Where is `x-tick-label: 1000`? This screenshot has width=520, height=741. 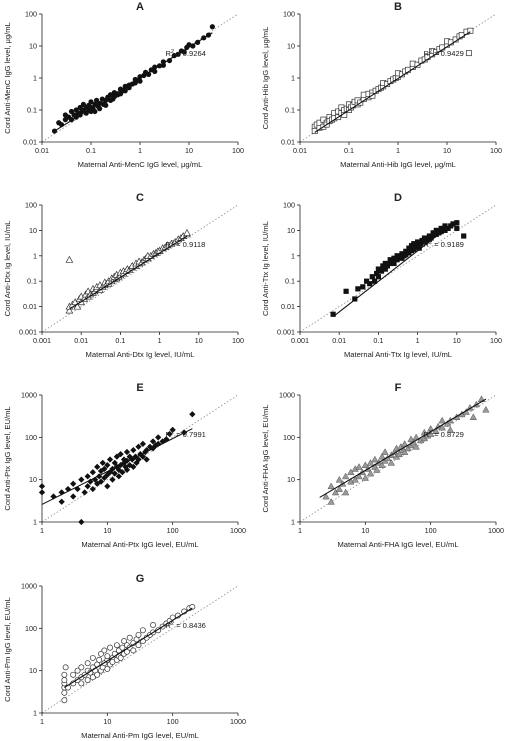 x-tick-label: 1000 is located at coordinates (496, 530).